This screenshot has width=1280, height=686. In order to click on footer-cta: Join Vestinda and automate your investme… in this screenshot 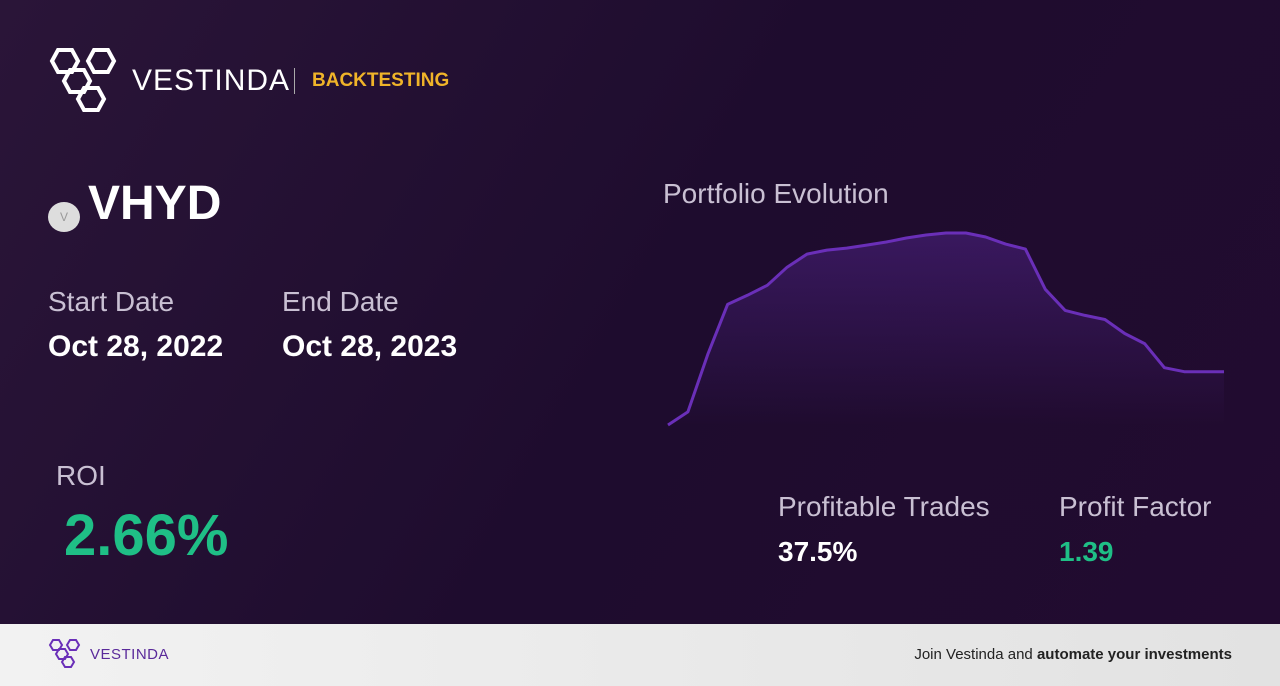, I will do `click(1073, 654)`.